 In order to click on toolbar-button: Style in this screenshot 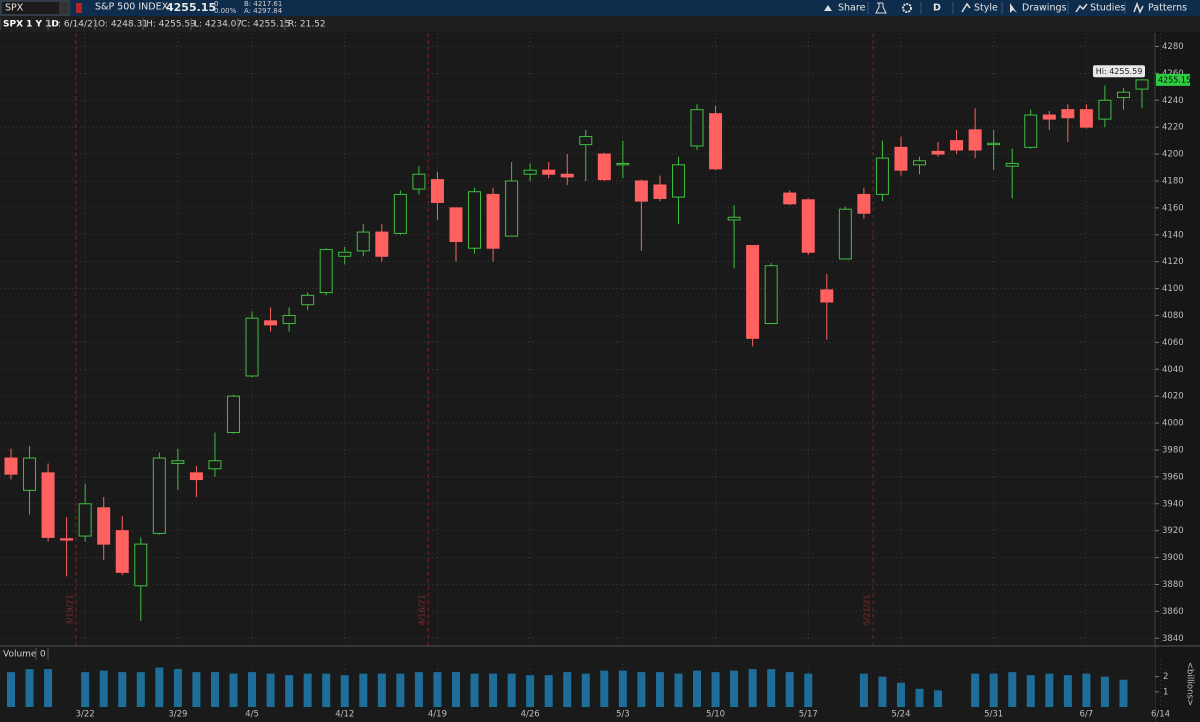, I will do `click(986, 8)`.